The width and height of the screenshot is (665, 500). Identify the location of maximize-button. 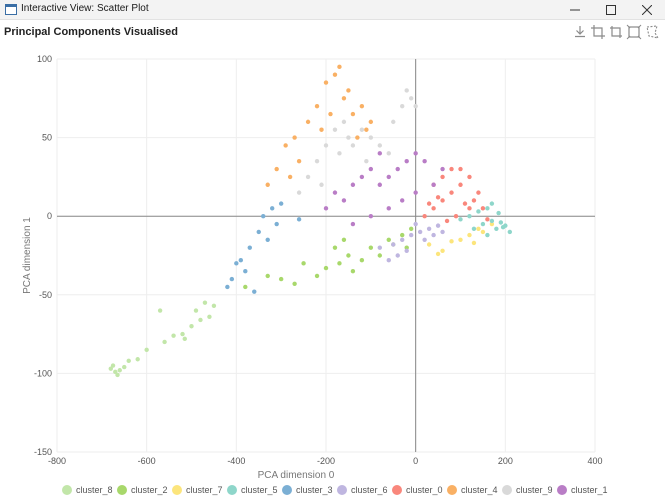
(611, 9).